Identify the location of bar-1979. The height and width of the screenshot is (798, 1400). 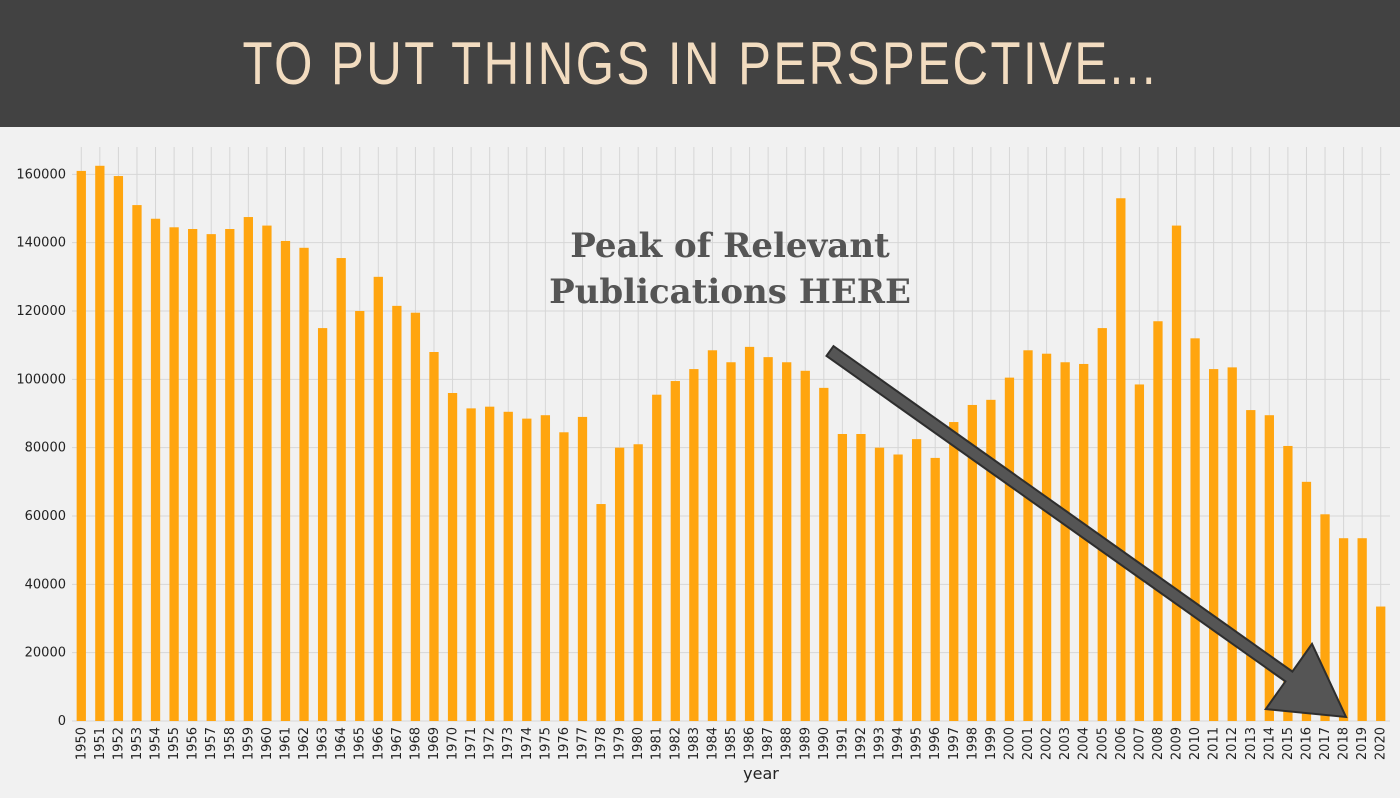
(619, 584).